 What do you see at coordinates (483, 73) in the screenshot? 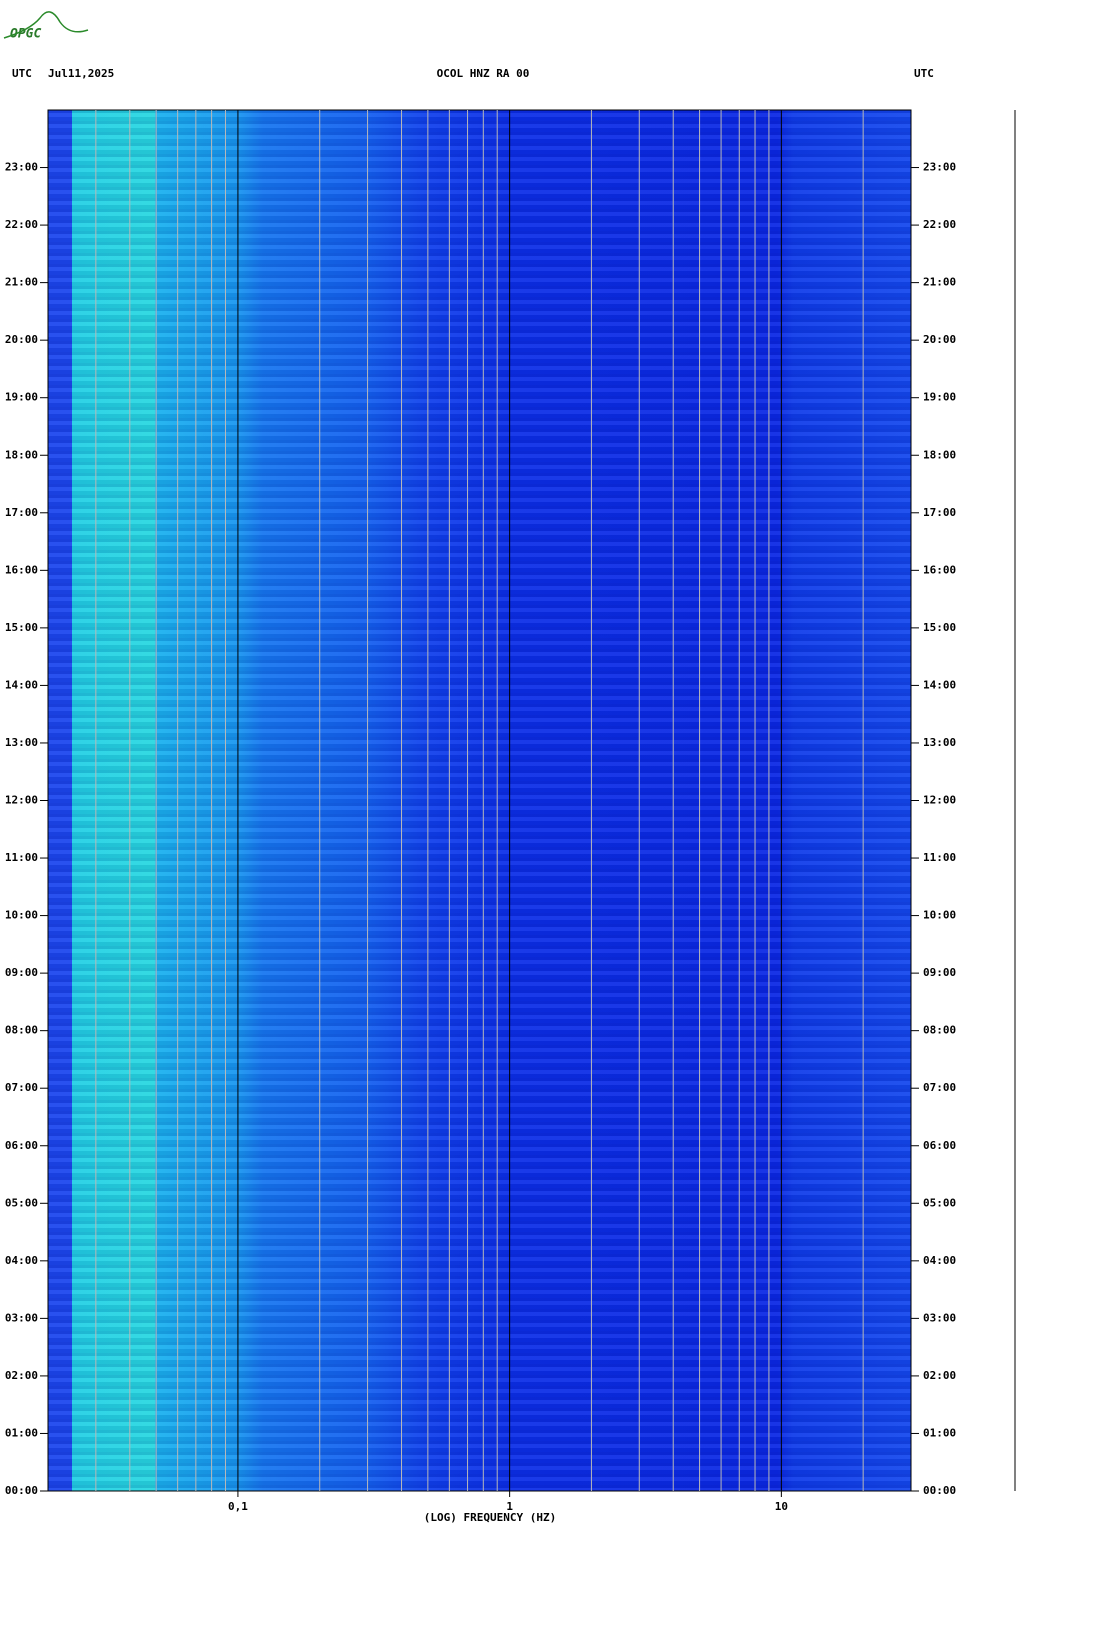
I see `chart-title: OCOL HNZ RA 00` at bounding box center [483, 73].